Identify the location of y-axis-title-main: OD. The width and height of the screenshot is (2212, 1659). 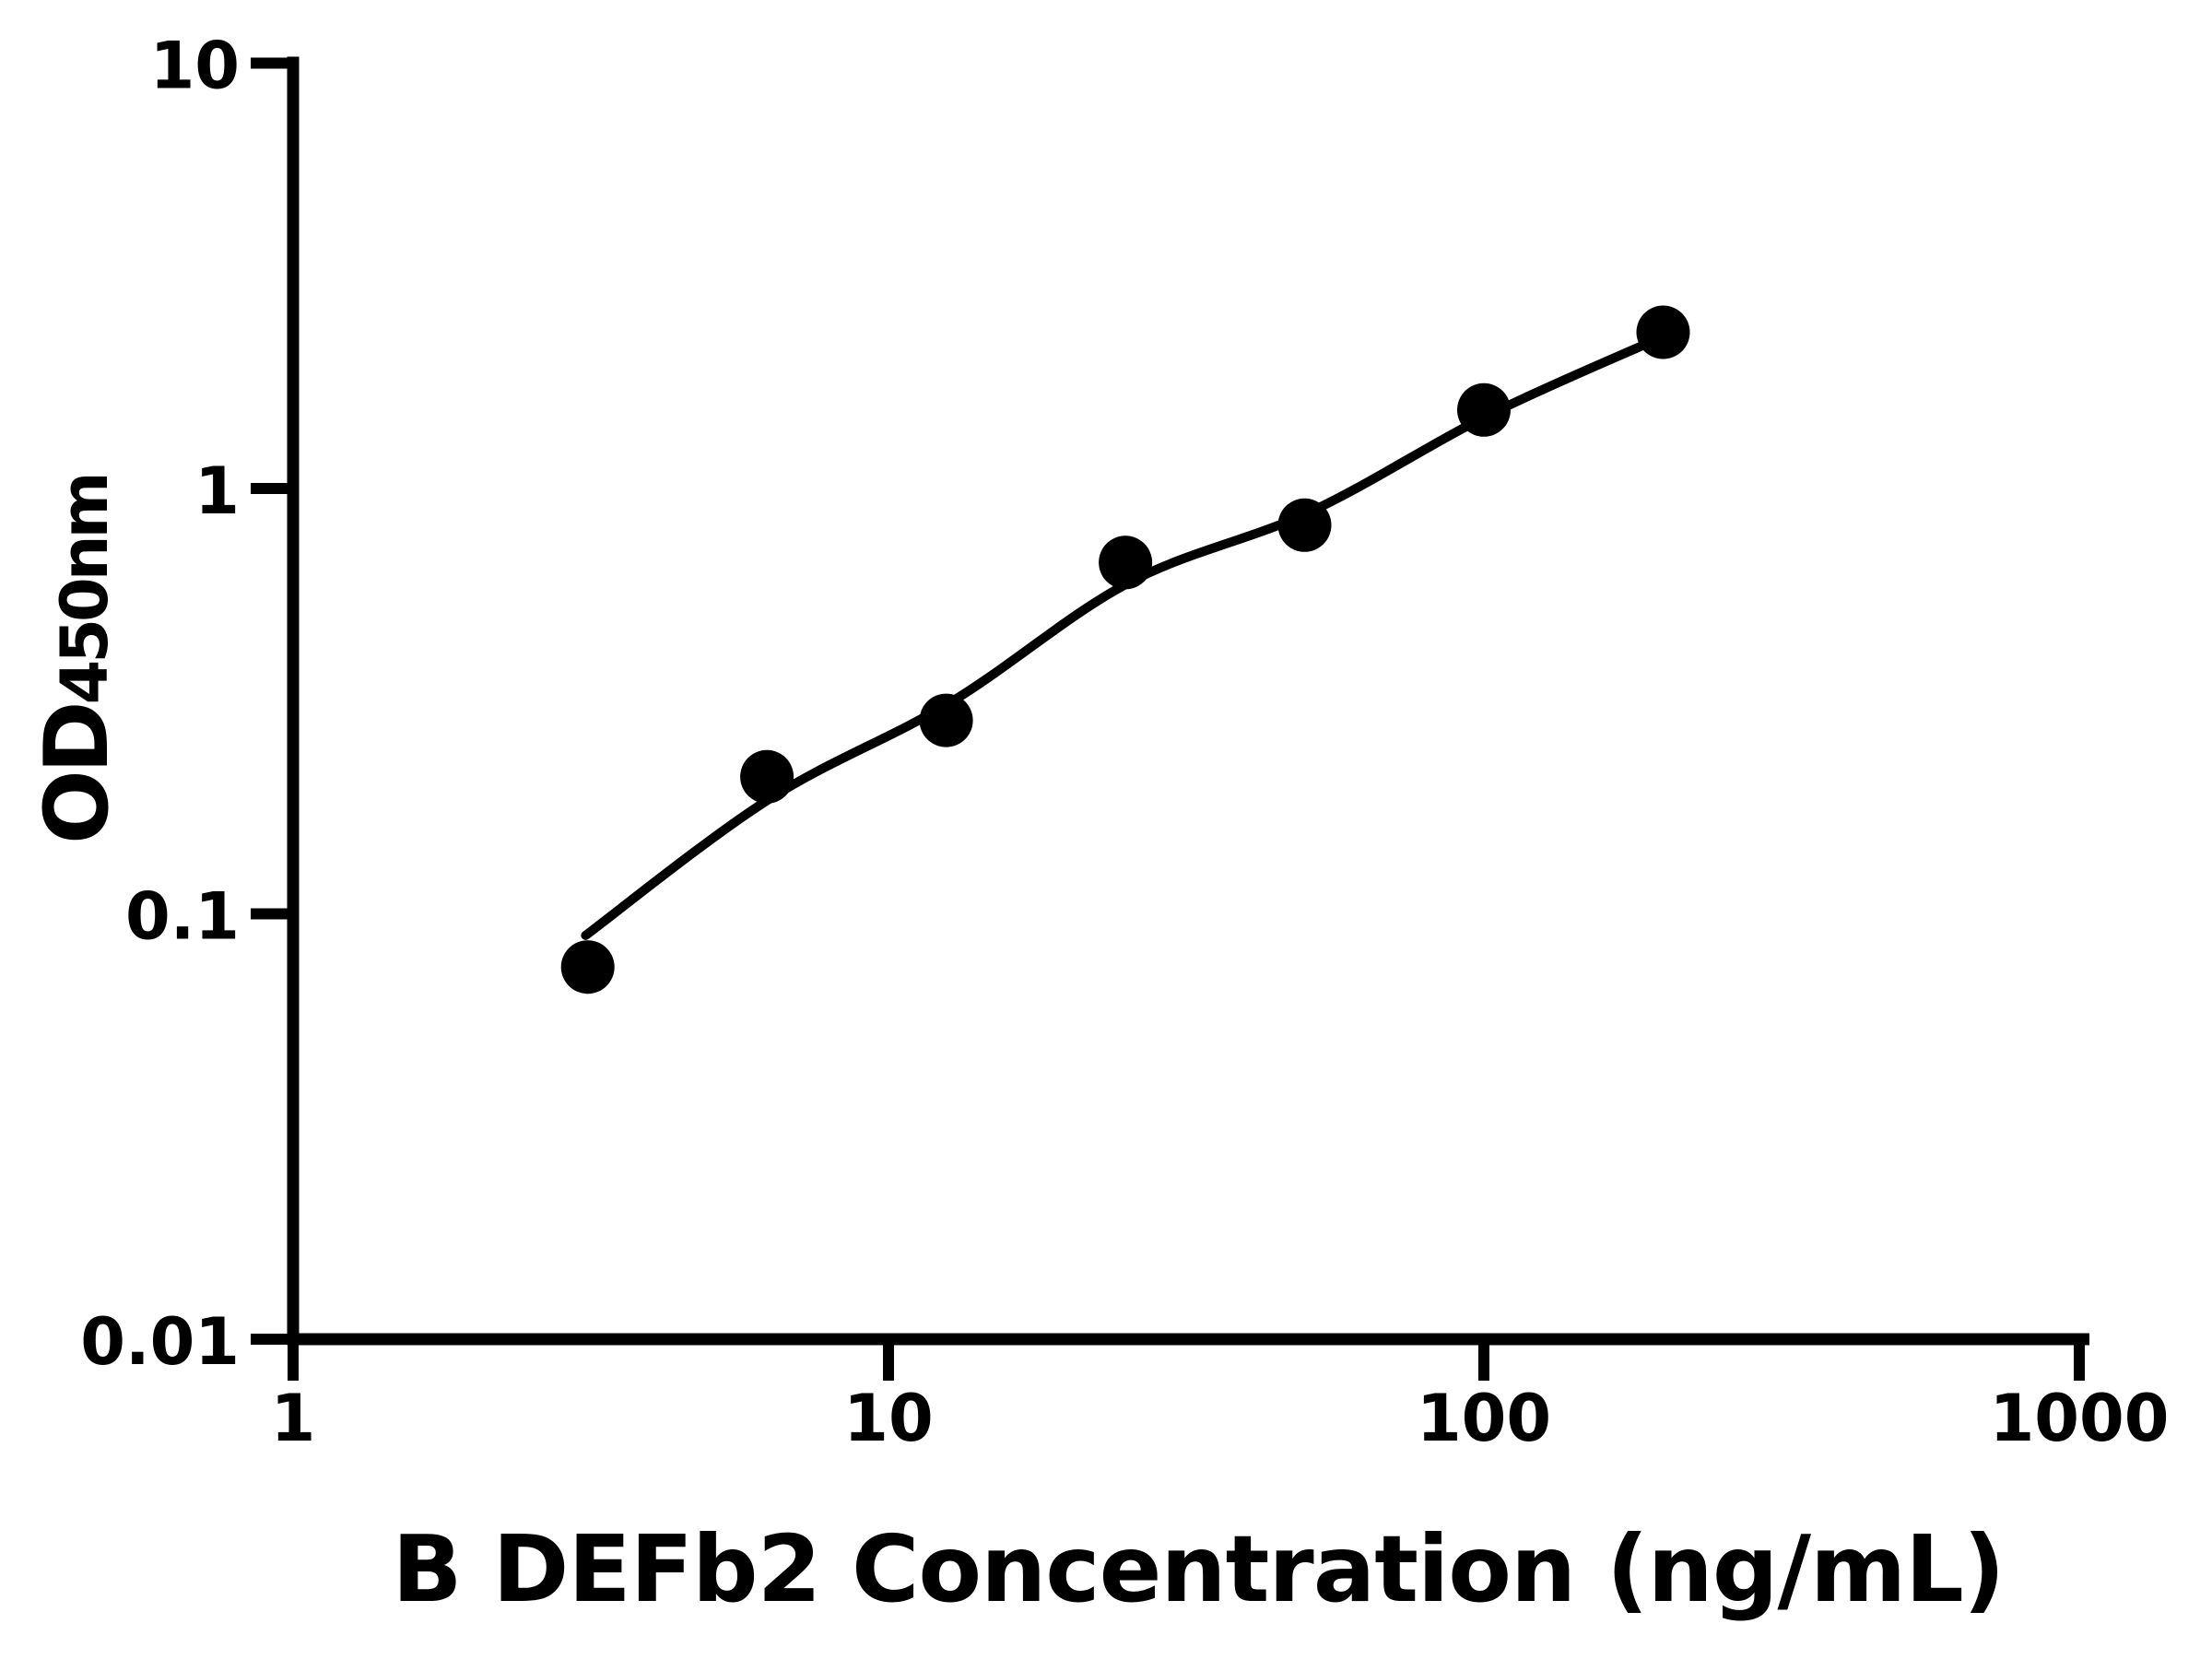
(77, 774).